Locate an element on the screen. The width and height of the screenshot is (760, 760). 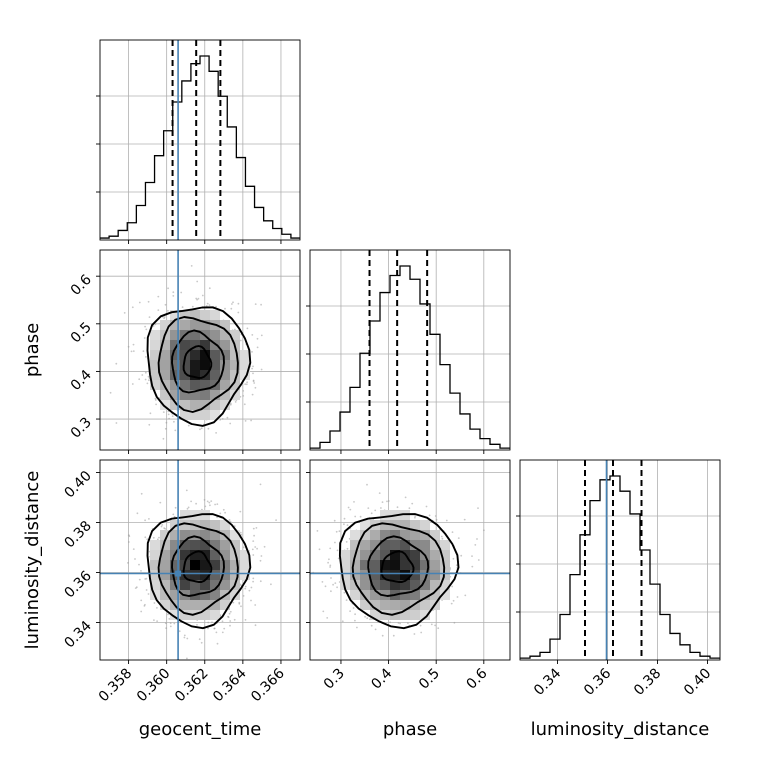
y-tick-label-phase: 0.5 is located at coordinates (81, 332).